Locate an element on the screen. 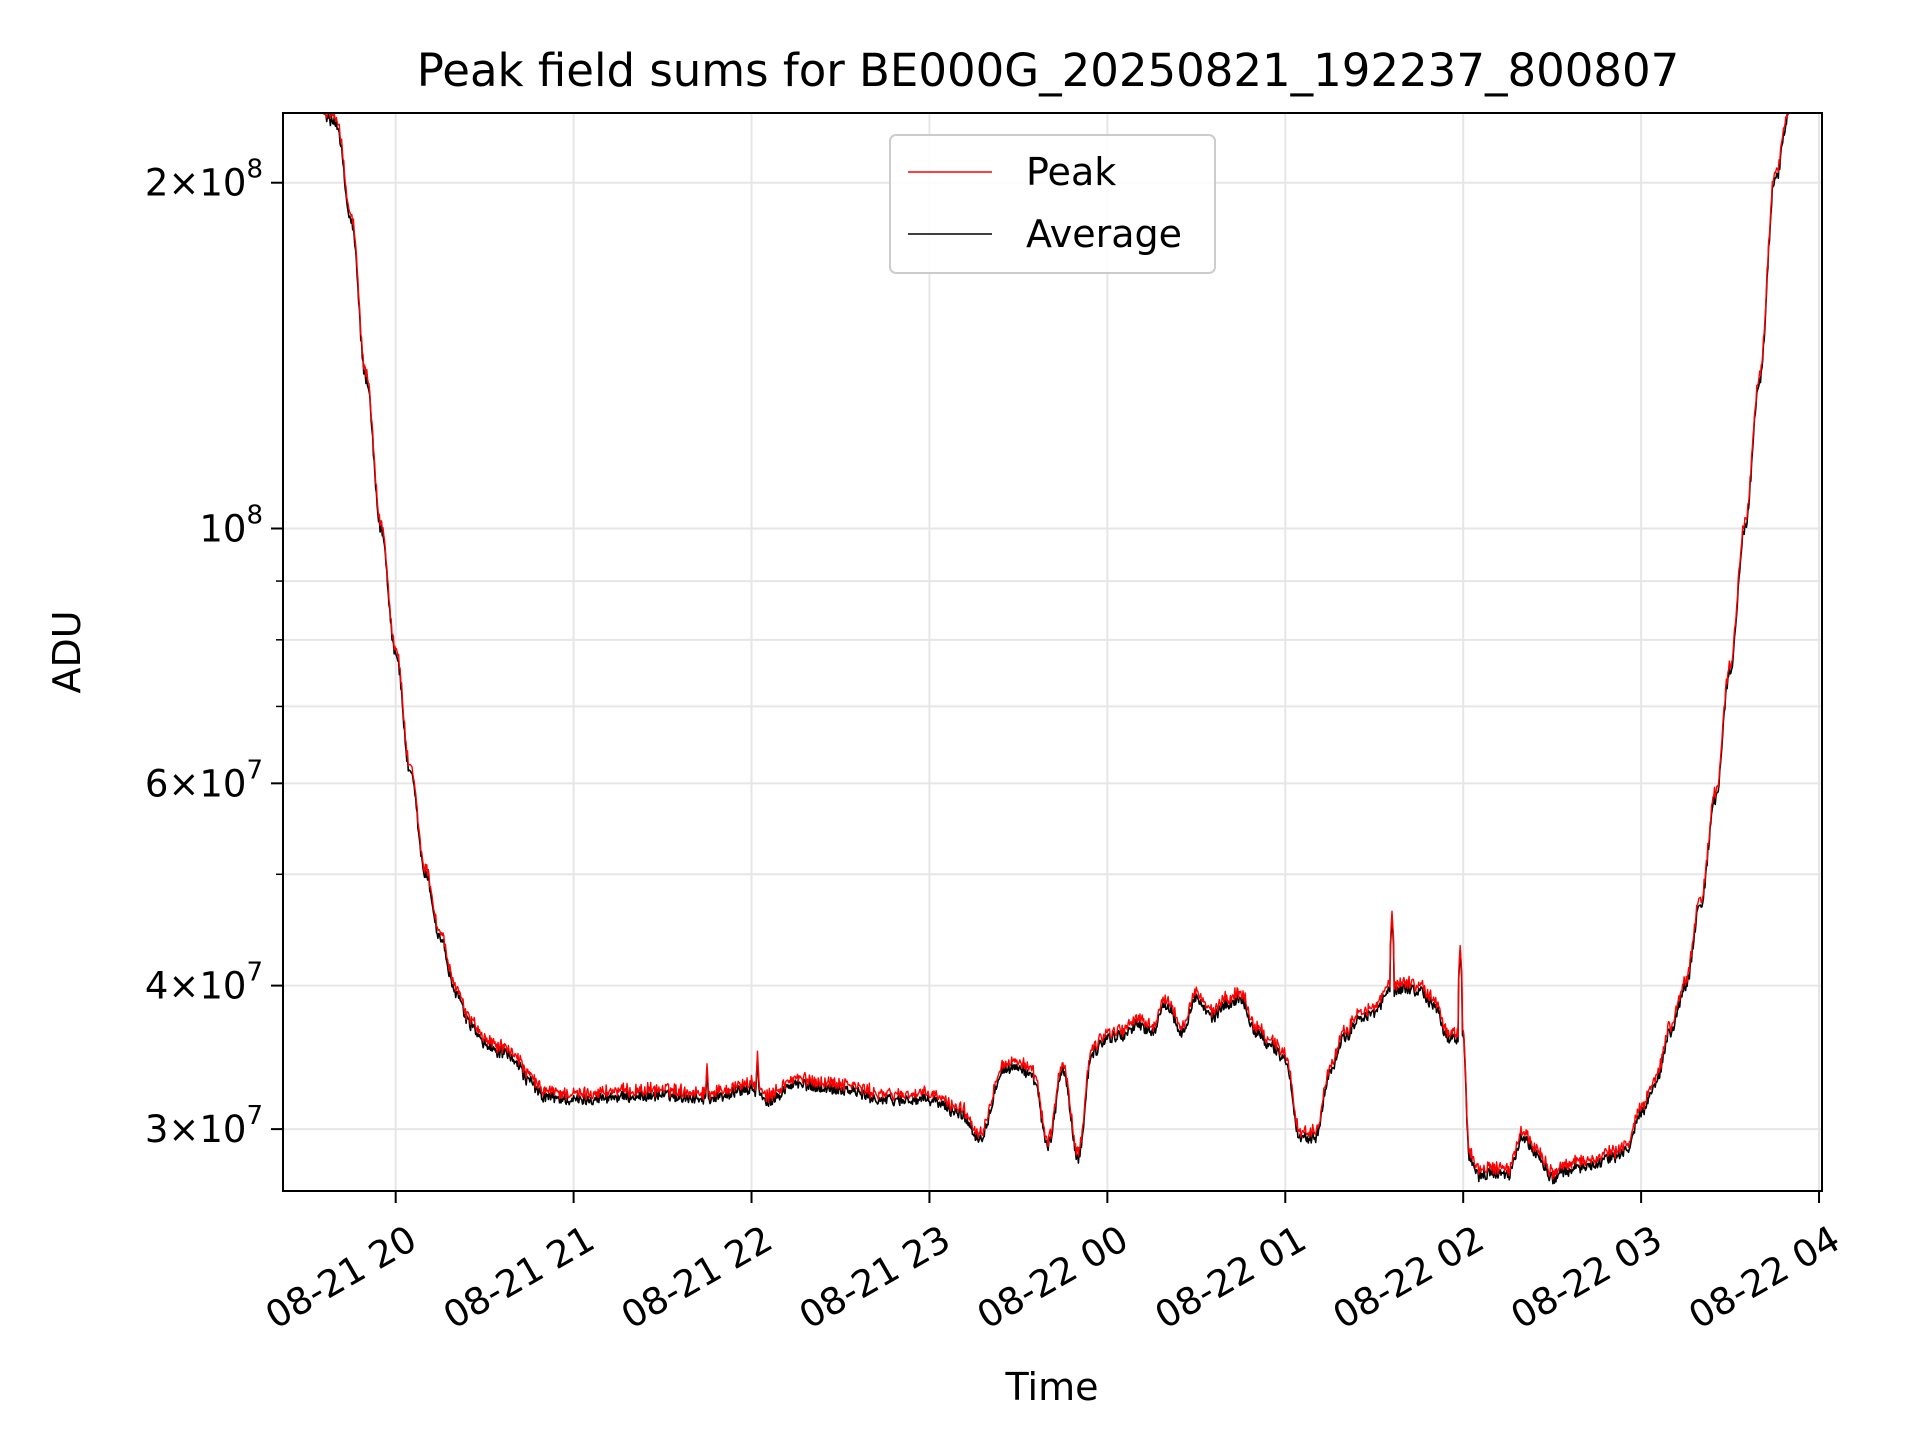 The width and height of the screenshot is (1920, 1440). y-tick-label: 4×107 is located at coordinates (204, 983).